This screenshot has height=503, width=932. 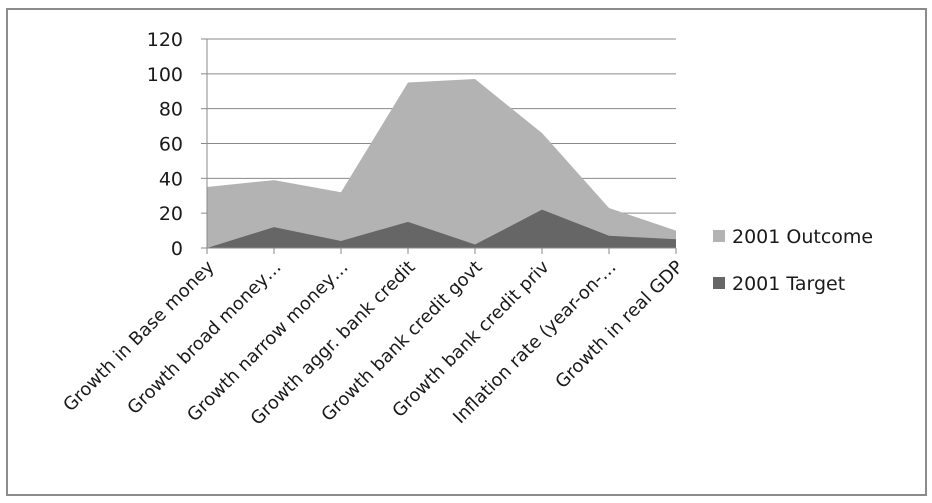 I want to click on x-tick-label: Growth in real GDP, so click(x=619, y=325).